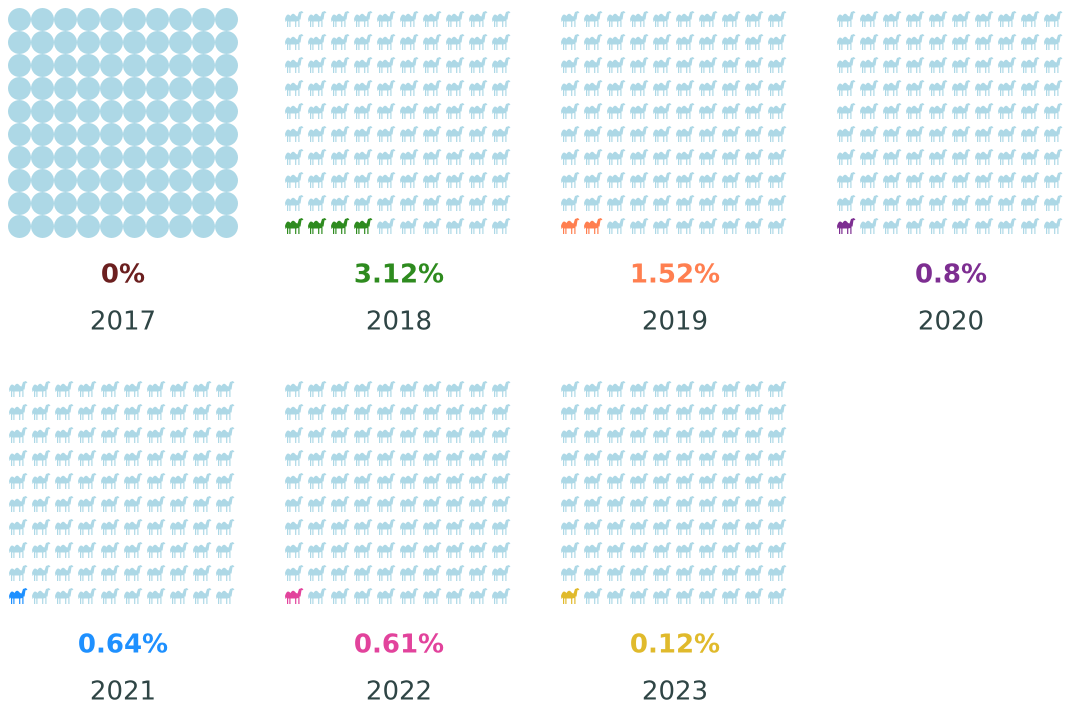 This screenshot has width=1065, height=706. I want to click on waffle-panel: 0.64% 2021, so click(122, 543).